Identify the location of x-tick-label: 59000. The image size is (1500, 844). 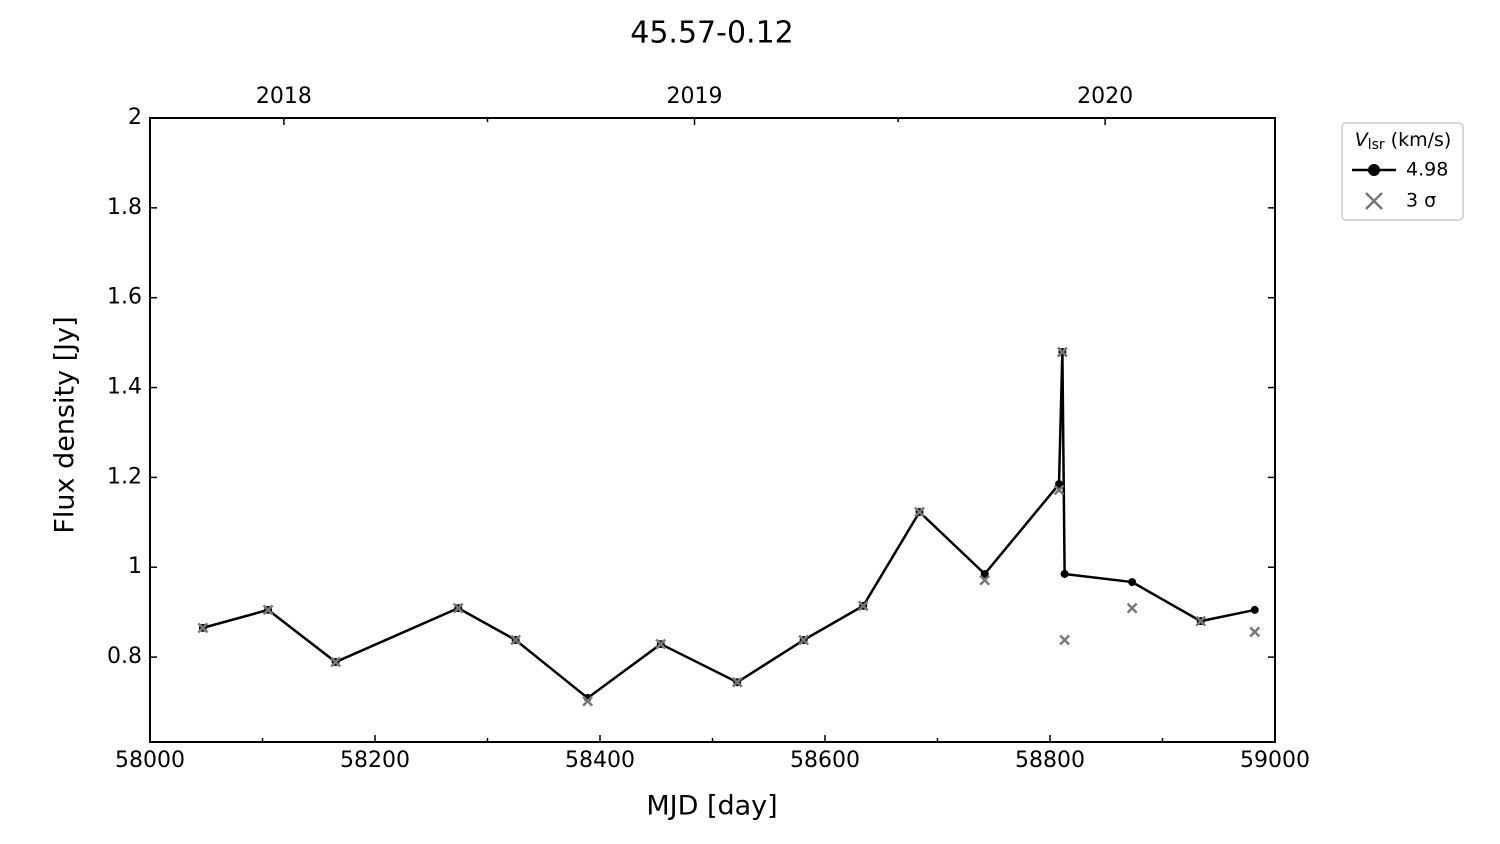
(1275, 760).